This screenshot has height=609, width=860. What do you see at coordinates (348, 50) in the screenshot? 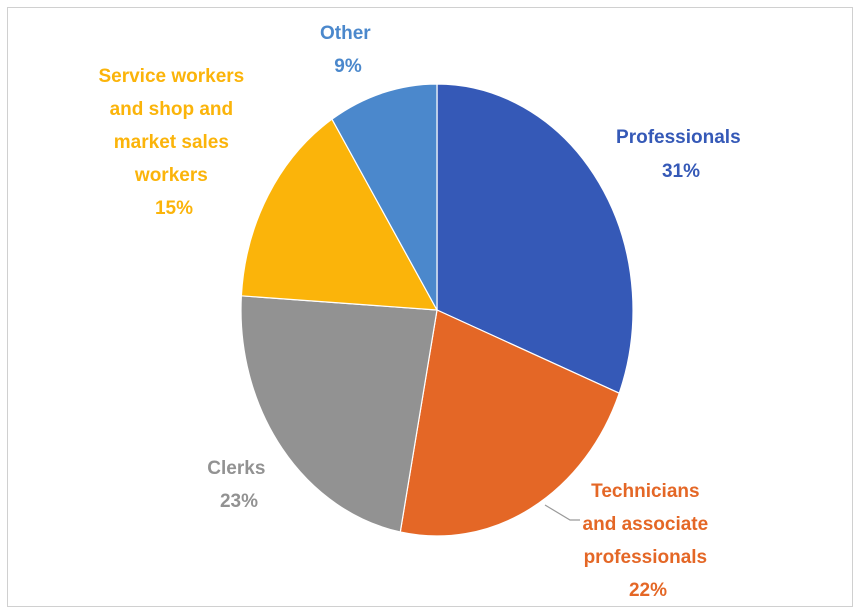
I see `label-other: Other 9%` at bounding box center [348, 50].